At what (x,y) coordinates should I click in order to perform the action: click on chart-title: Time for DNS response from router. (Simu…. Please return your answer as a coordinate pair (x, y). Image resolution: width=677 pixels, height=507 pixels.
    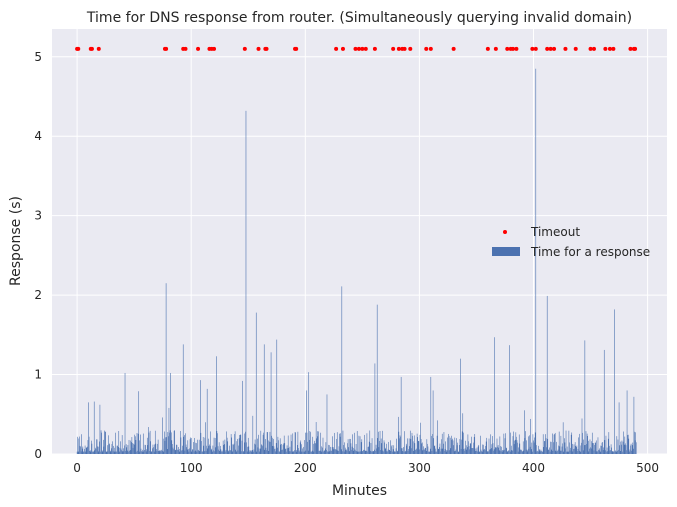
    Looking at the image, I should click on (359, 18).